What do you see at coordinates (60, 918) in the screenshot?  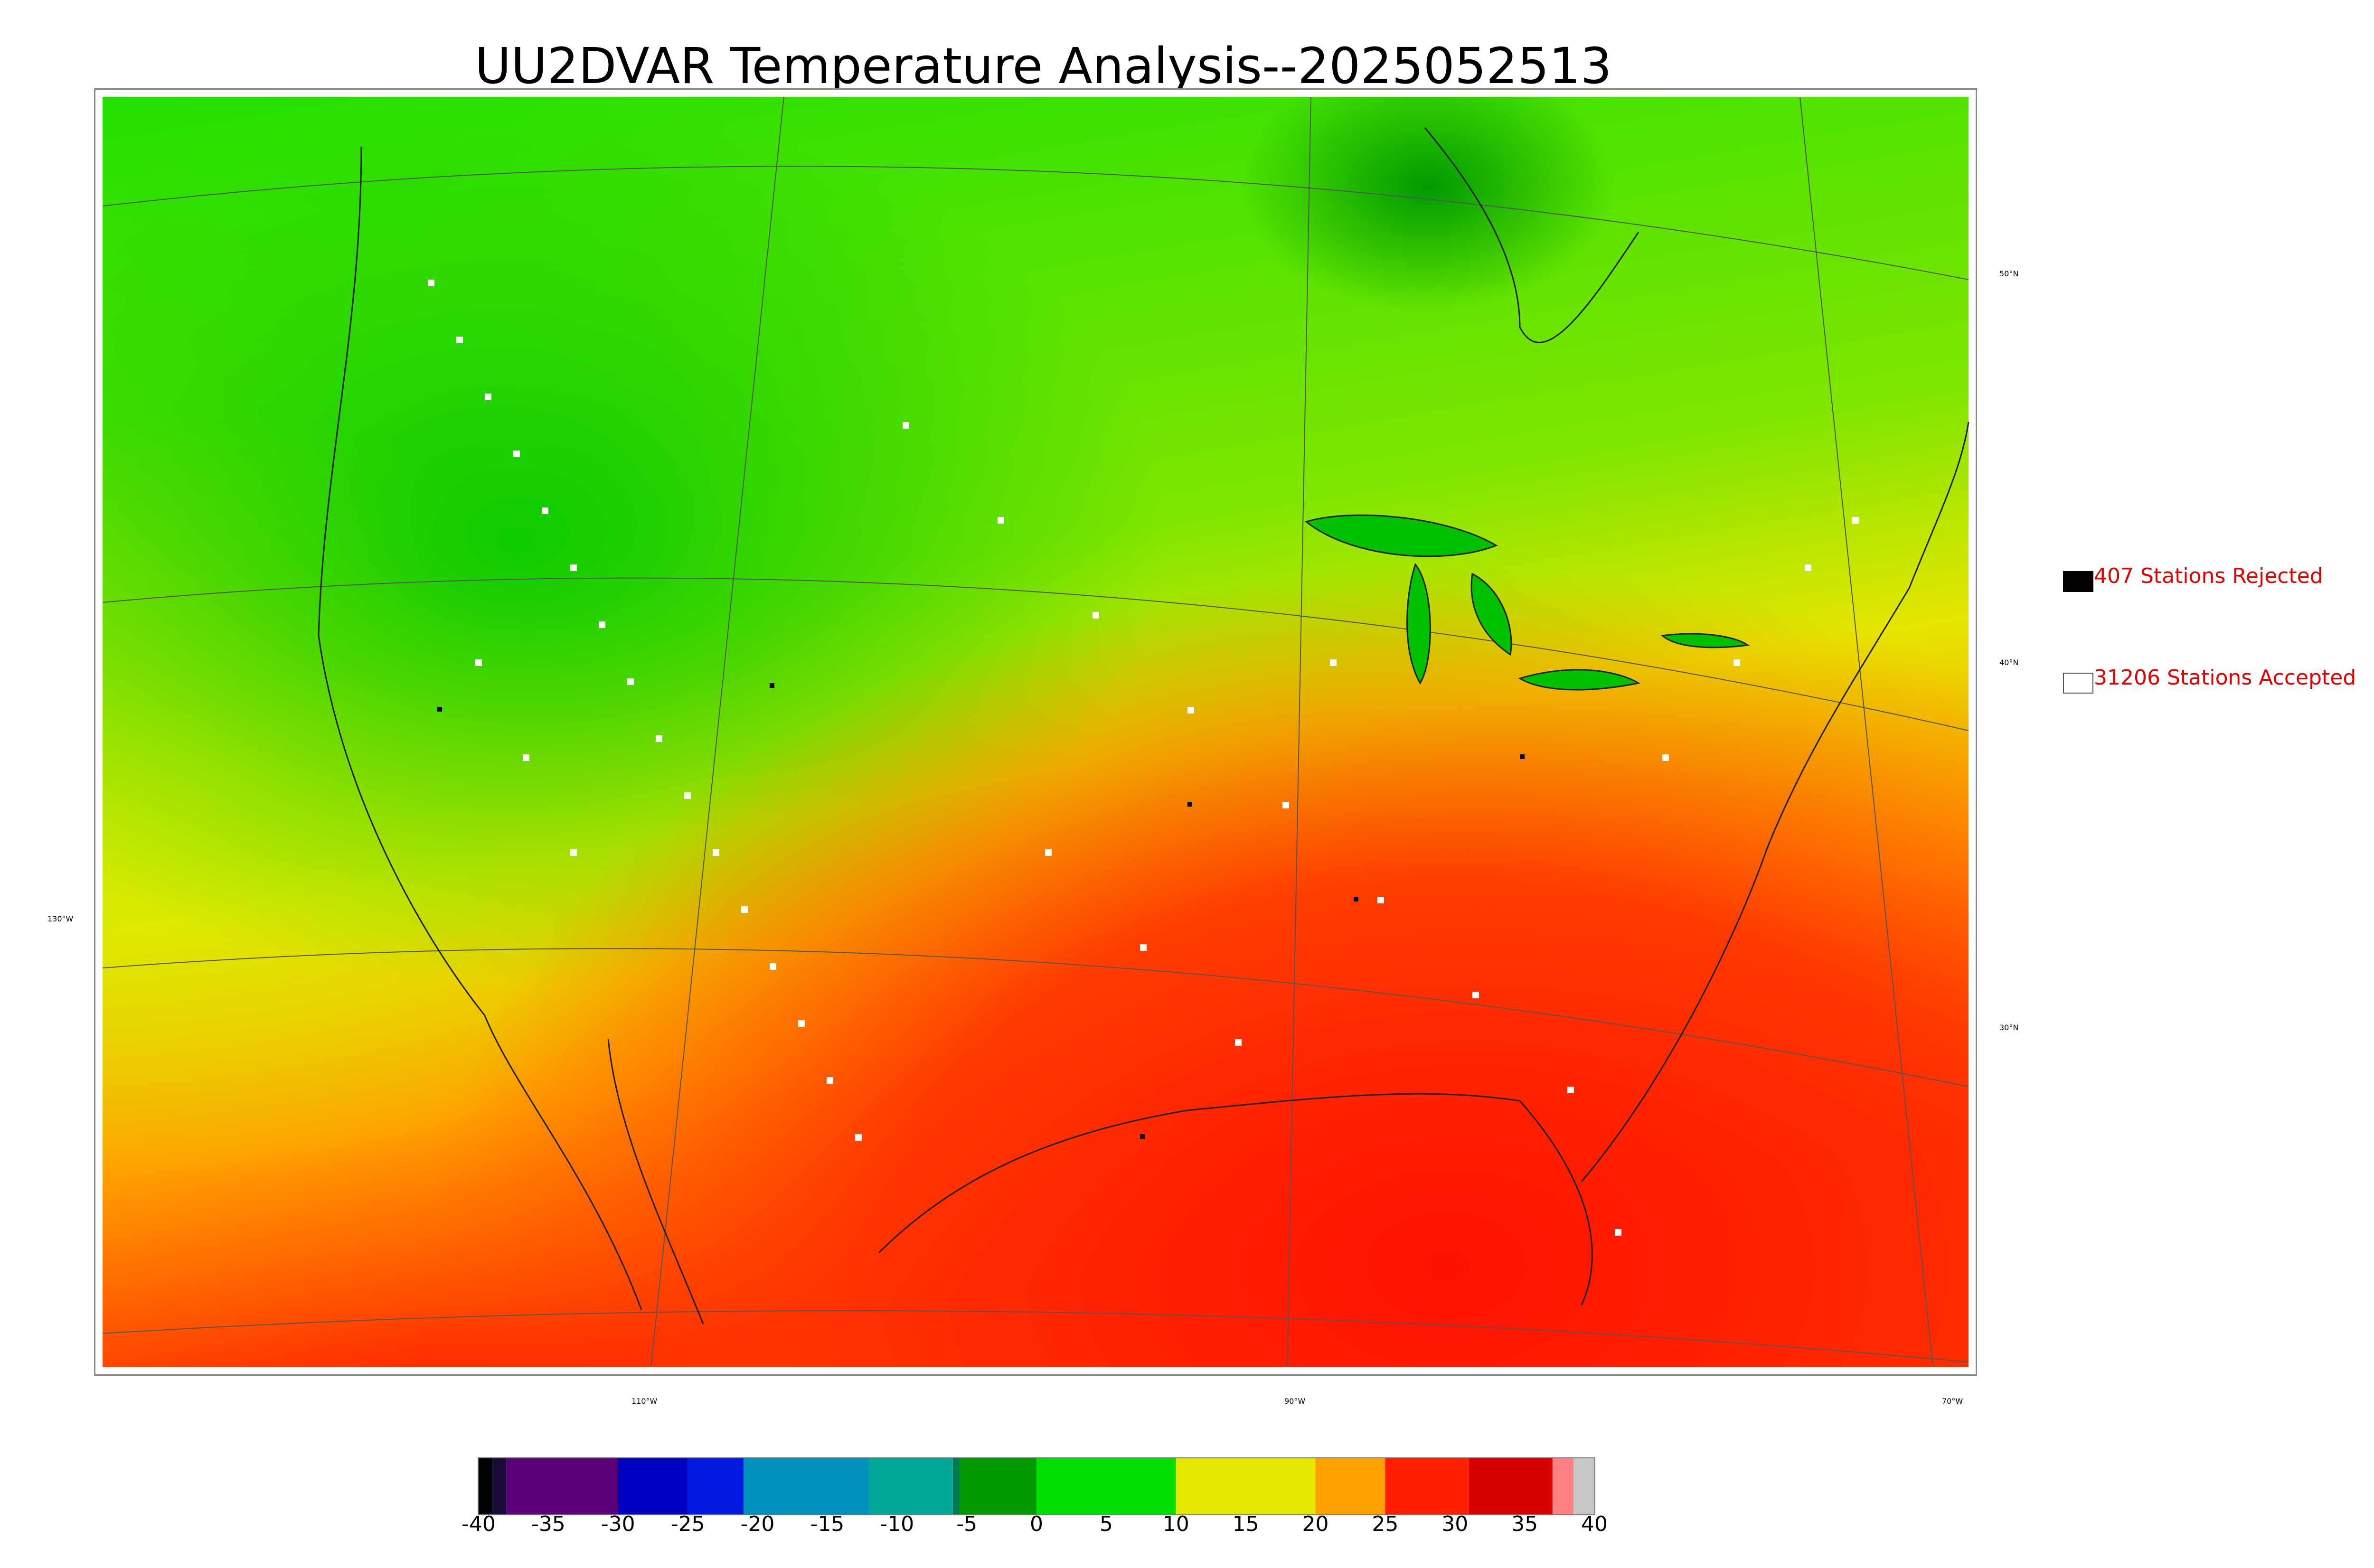 I see `lon-label-130w: 130°W` at bounding box center [60, 918].